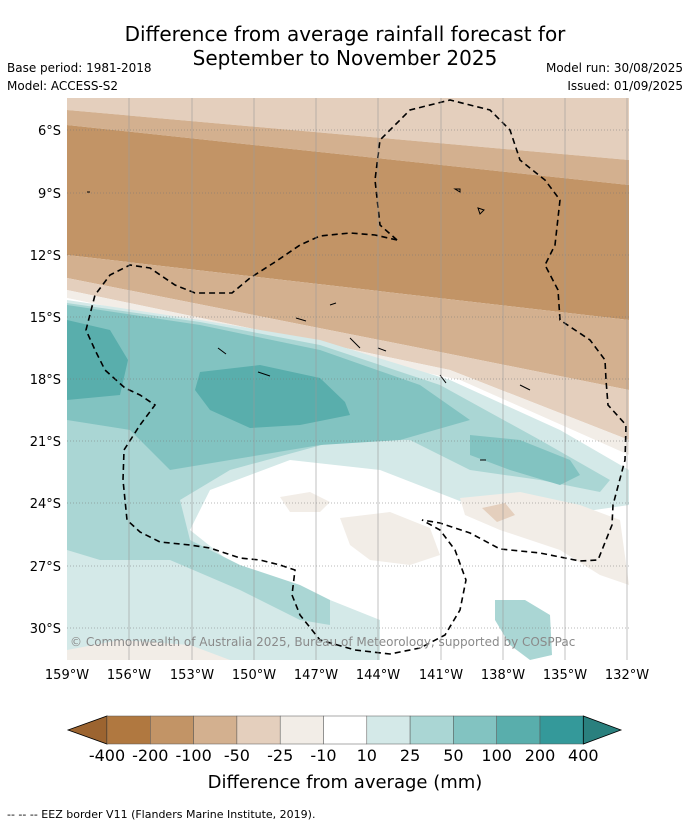 The image size is (690, 827). I want to click on colorbar-tick-label: 25, so click(410, 755).